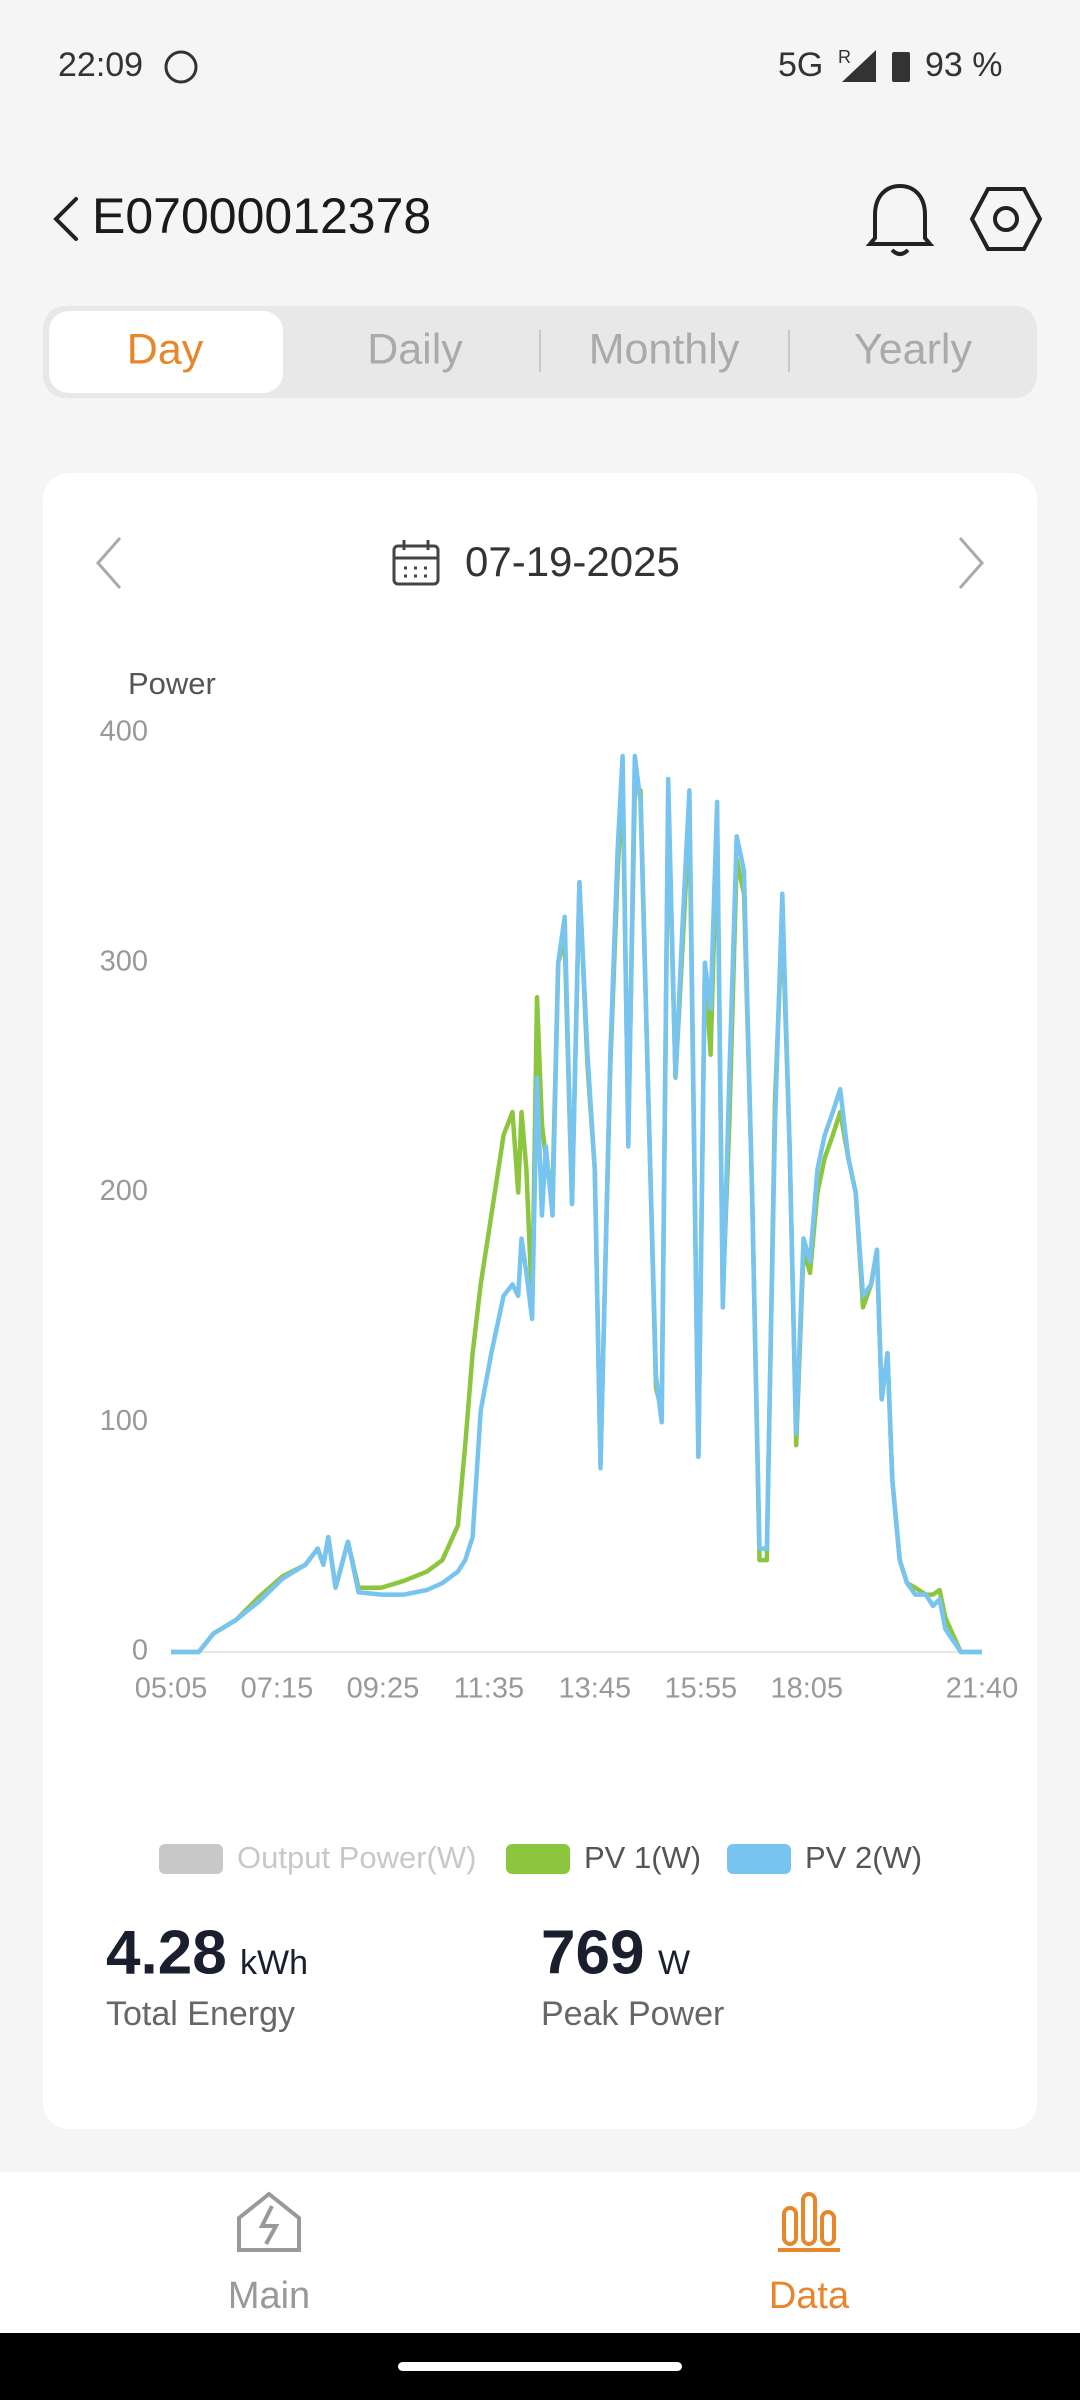 The width and height of the screenshot is (1080, 2400). Describe the element at coordinates (844, 57) in the screenshot. I see `status-roaming: R` at that location.